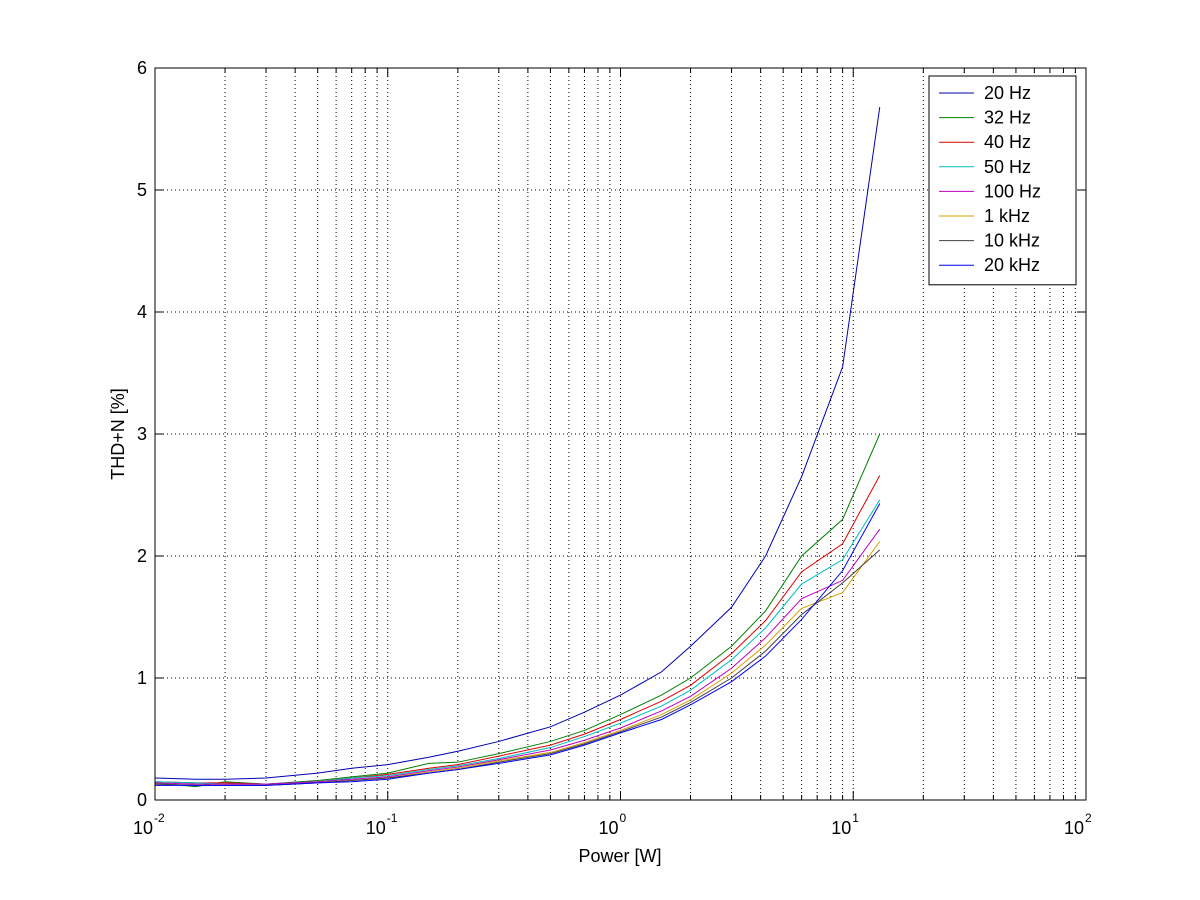  I want to click on legend-label: 1 kHz, so click(1007, 216).